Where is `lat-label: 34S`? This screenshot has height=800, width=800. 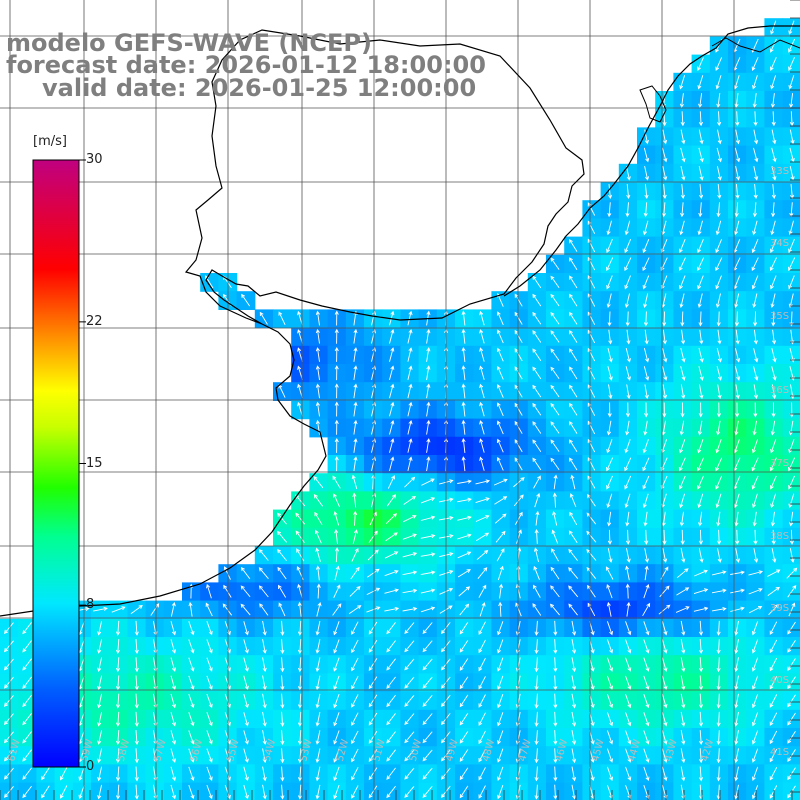 lat-label: 34S is located at coordinates (779, 243).